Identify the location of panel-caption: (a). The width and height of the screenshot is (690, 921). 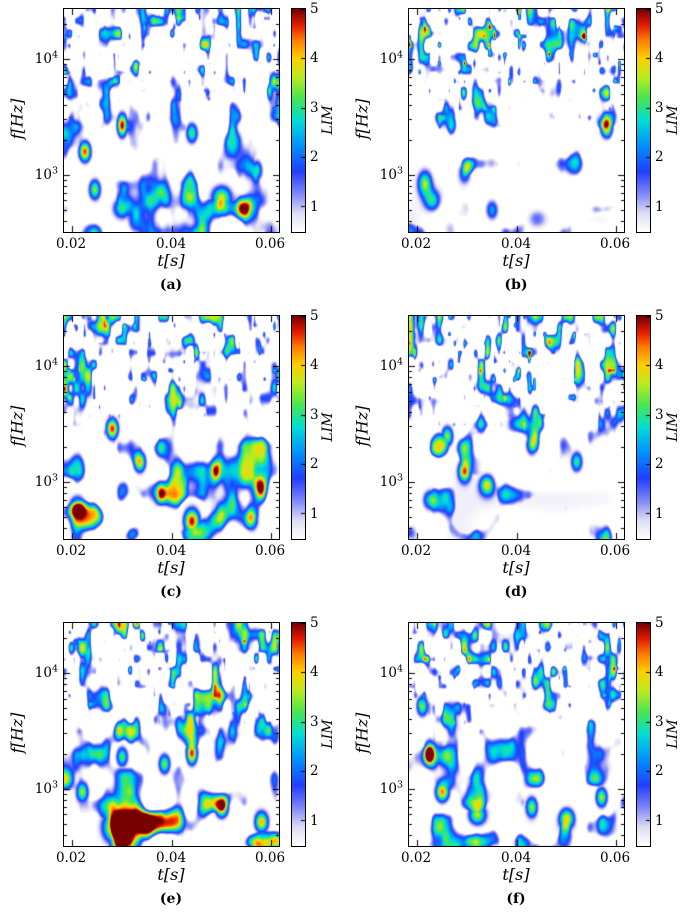
(171, 285).